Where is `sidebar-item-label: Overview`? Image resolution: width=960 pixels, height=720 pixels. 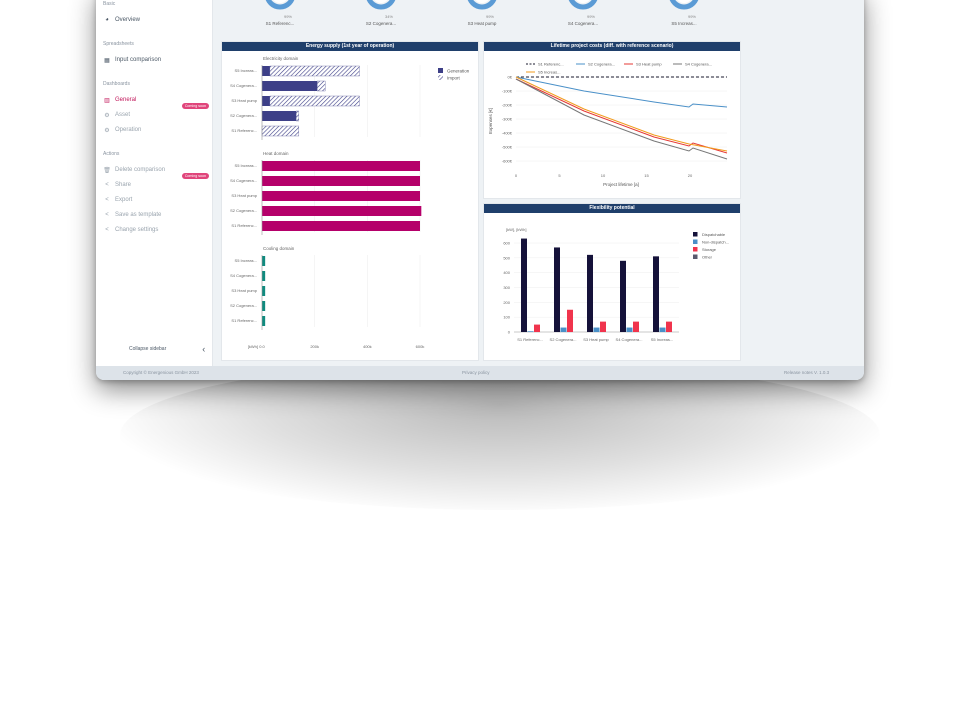
sidebar-item-label: Overview is located at coordinates (128, 20).